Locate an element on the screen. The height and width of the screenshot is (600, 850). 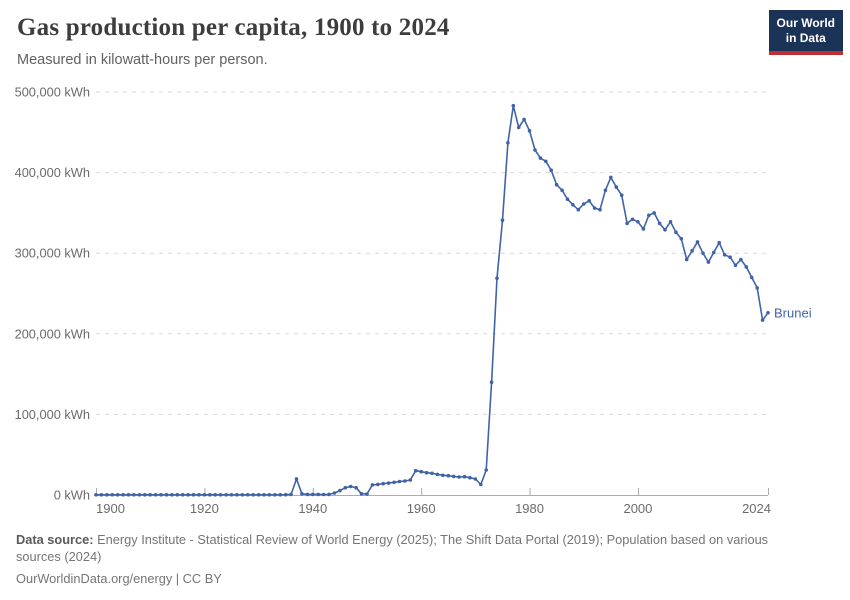
owid-logo: Our World in Data is located at coordinates (805, 32).